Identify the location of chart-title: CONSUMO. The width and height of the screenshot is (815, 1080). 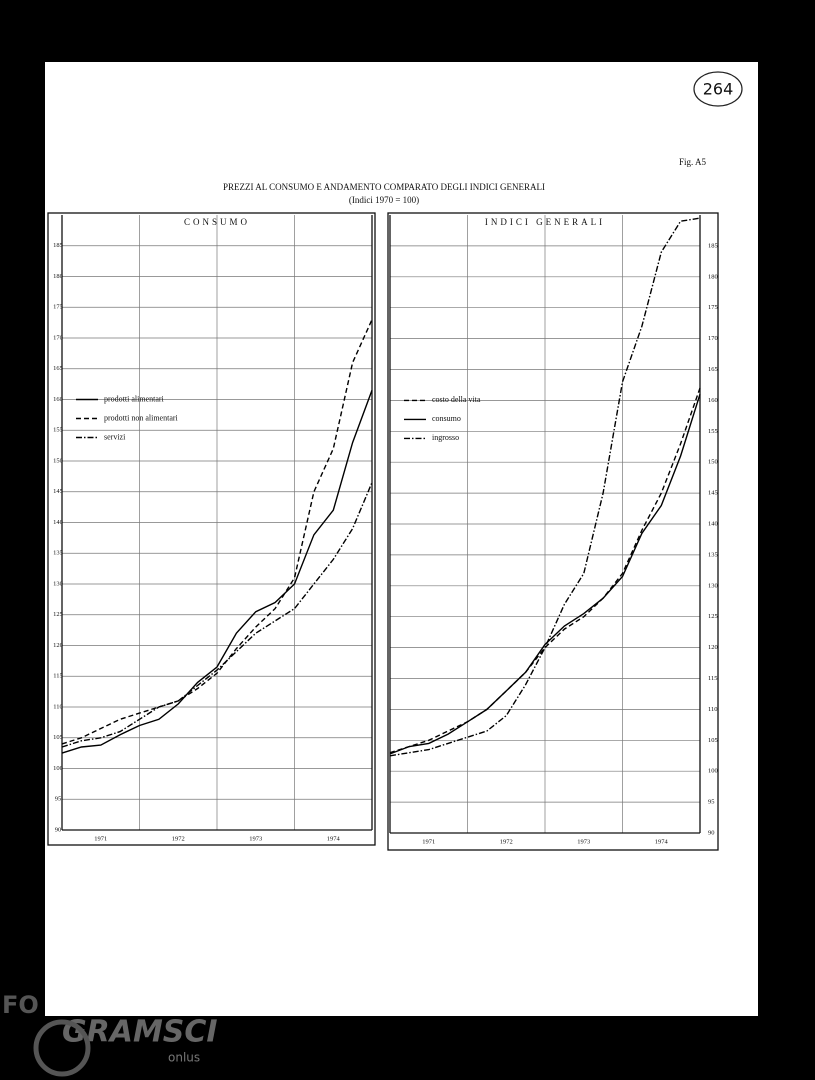
(217, 222).